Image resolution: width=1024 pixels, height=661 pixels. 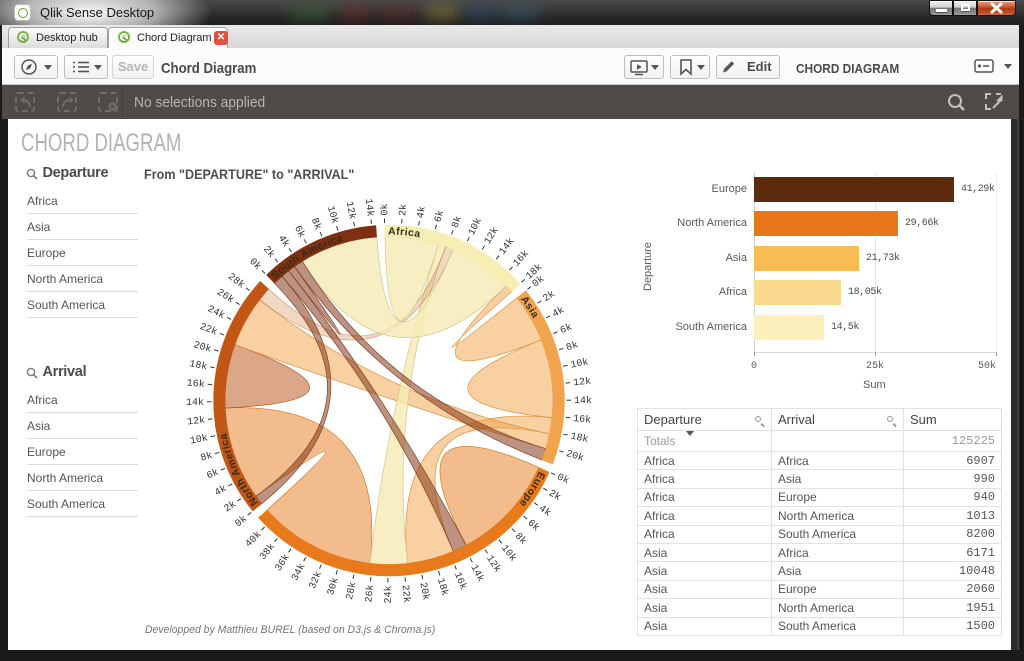 I want to click on svg-text: 30k, so click(x=333, y=586).